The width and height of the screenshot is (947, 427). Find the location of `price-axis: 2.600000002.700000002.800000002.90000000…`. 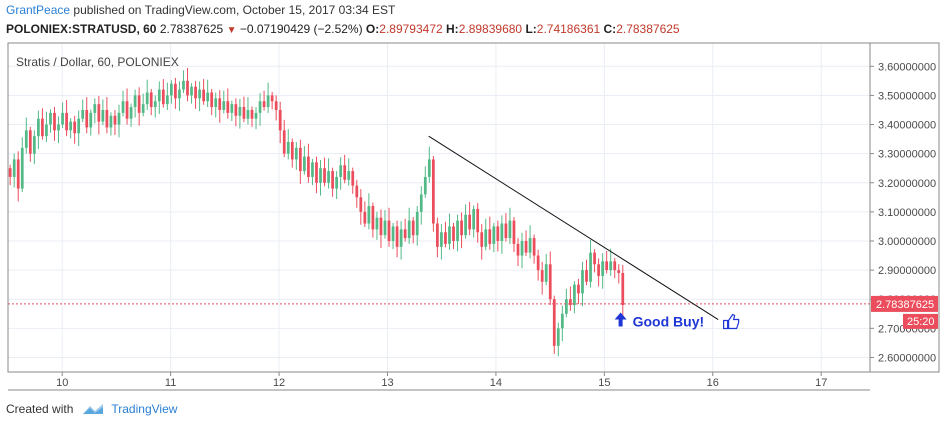

price-axis: 2.600000002.700000002.800000002.90000000… is located at coordinates (904, 212).